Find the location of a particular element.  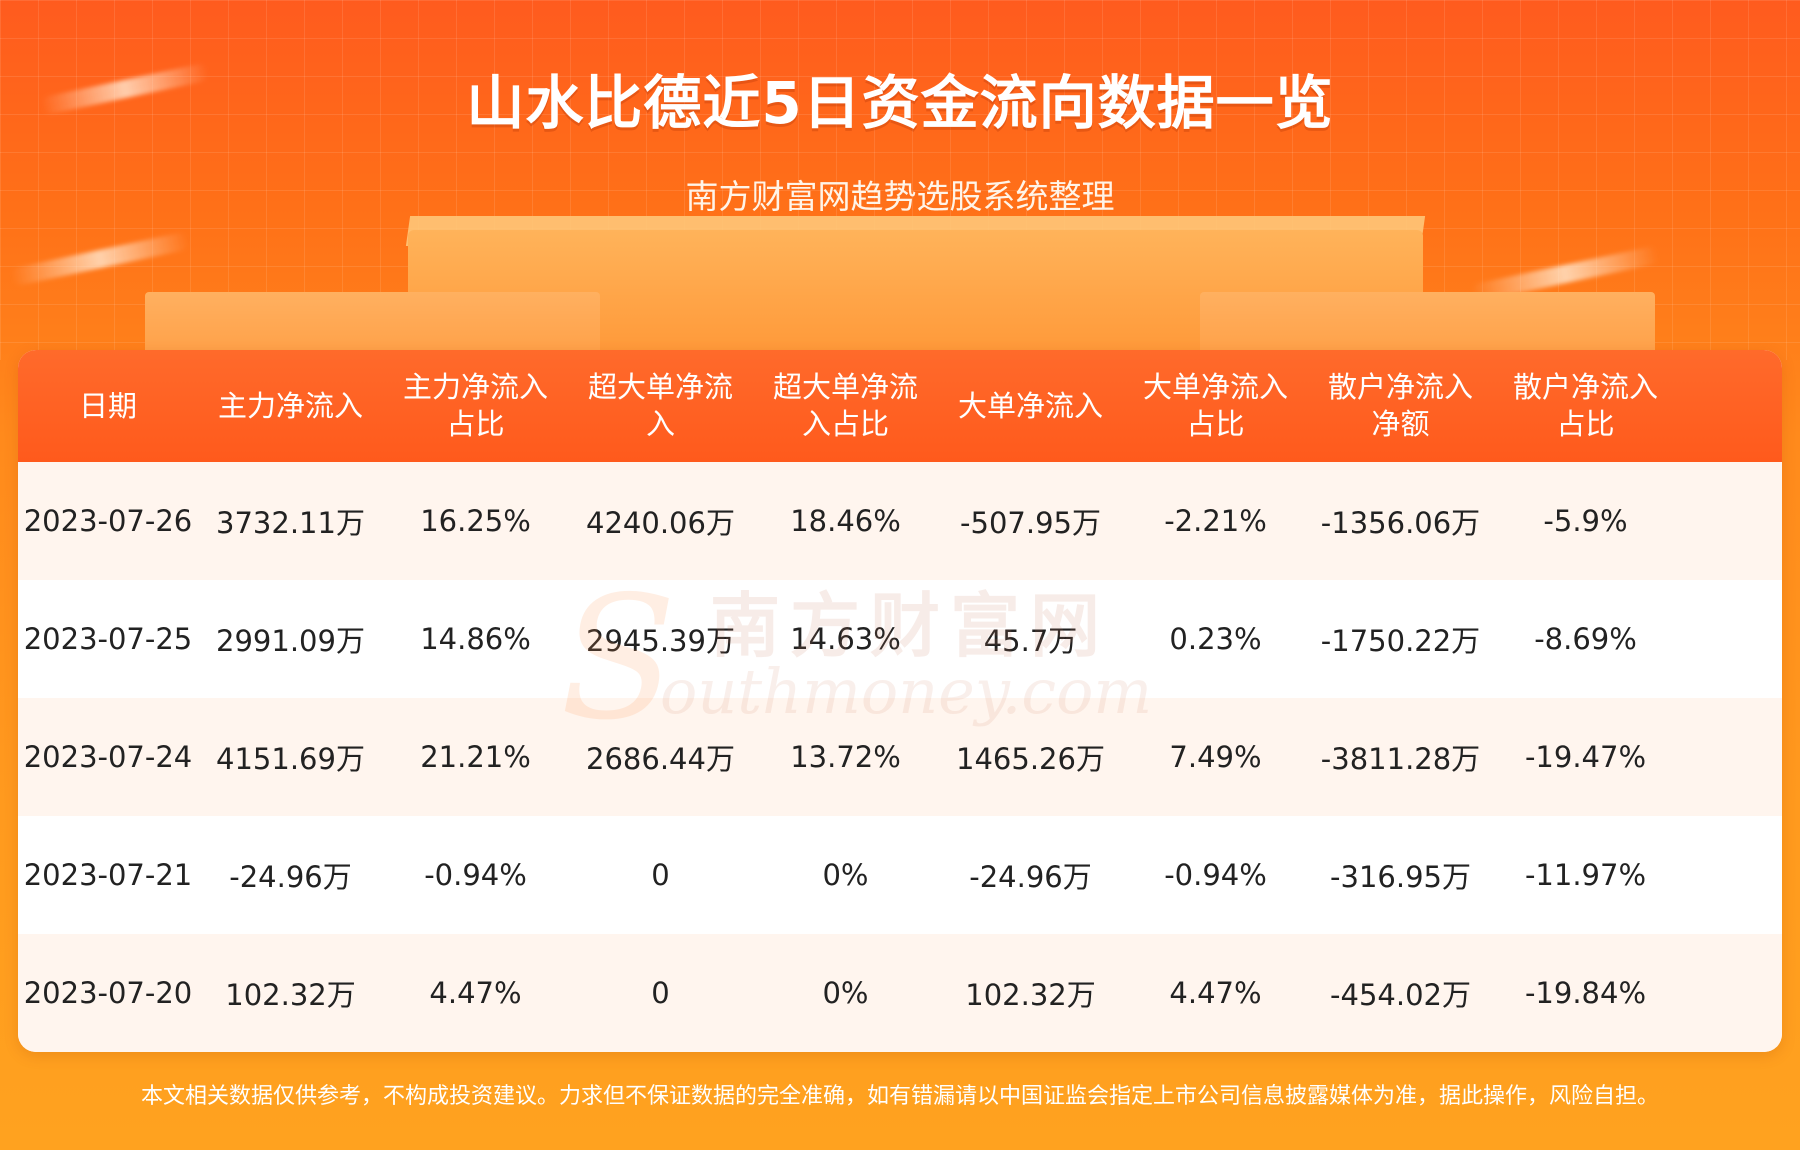

cell-xl-inflow: 2945.39万 is located at coordinates (660, 641).